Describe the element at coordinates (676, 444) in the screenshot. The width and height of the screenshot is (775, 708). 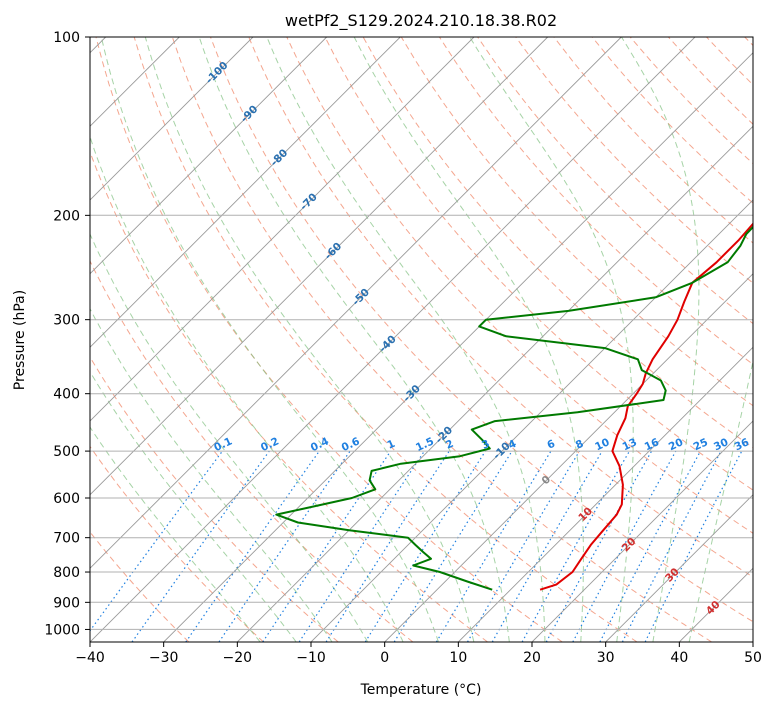
I see `mixing-ratio-label: 20` at that location.